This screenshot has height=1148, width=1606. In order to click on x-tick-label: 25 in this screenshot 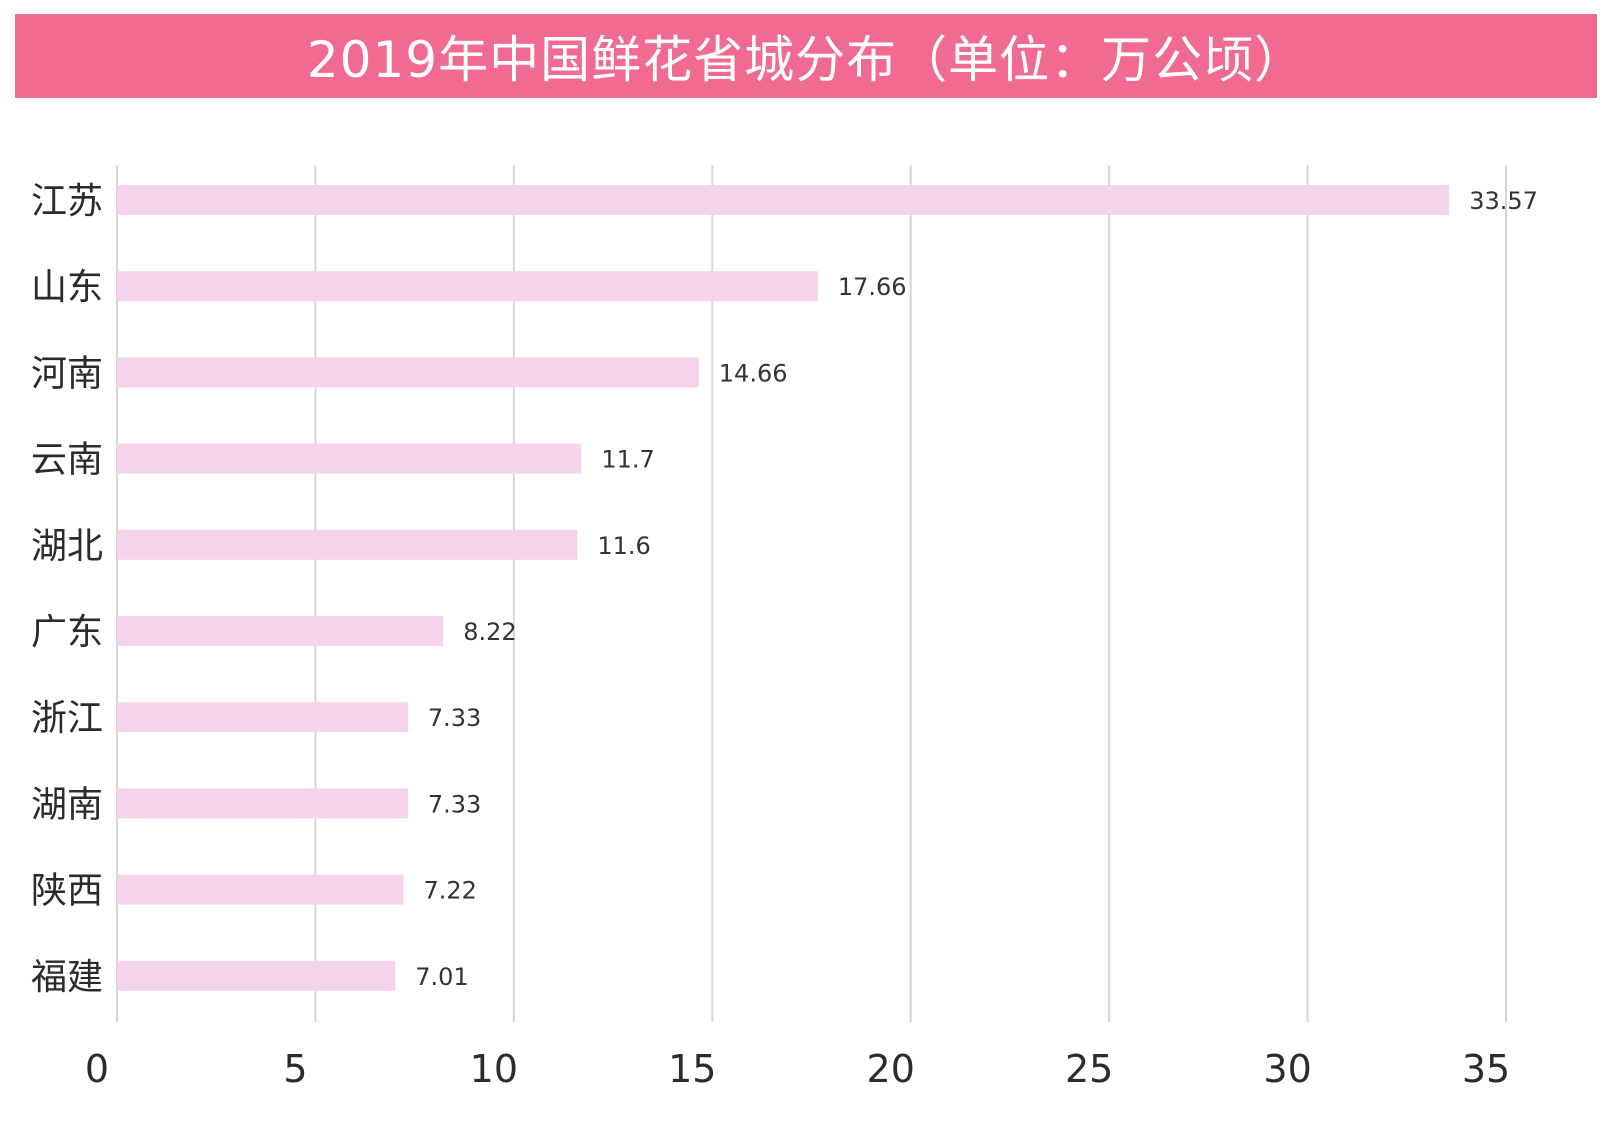, I will do `click(1089, 1069)`.